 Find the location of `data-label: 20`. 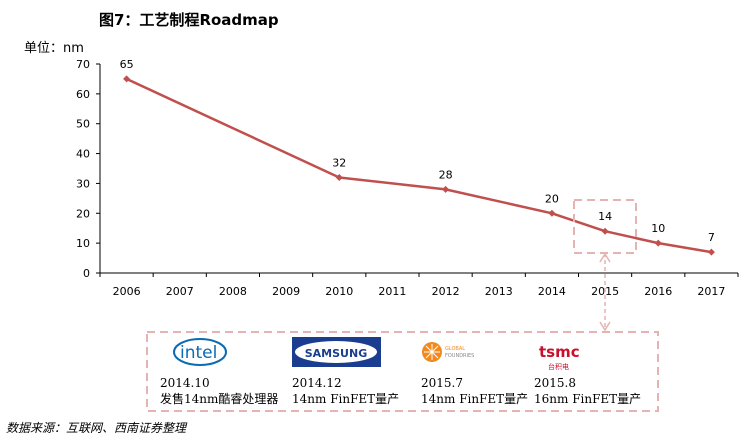

data-label: 20 is located at coordinates (552, 198).